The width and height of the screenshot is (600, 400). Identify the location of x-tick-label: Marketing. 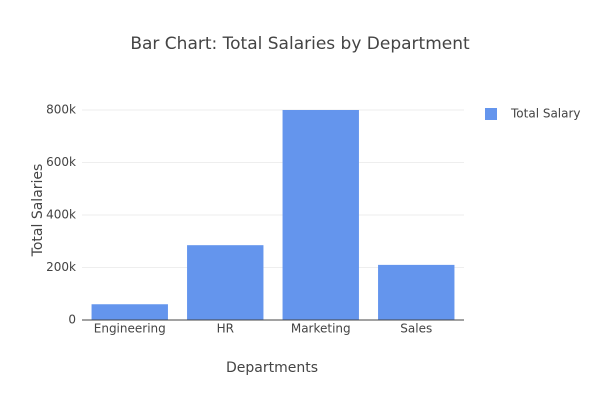
(321, 329).